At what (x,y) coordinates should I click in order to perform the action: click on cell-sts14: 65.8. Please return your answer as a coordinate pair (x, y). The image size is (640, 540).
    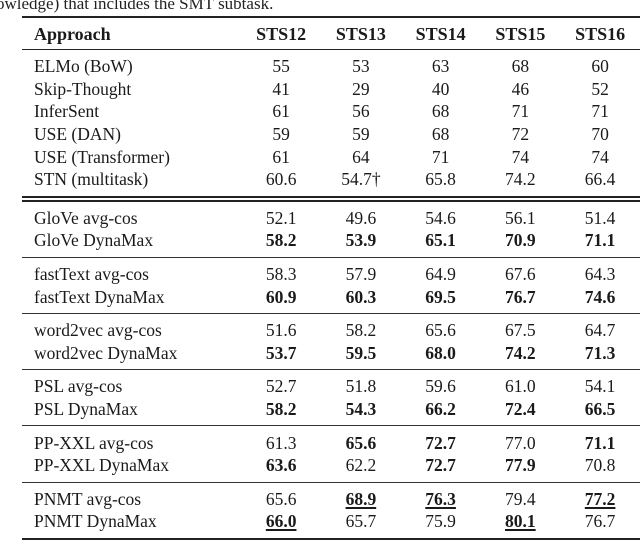
    Looking at the image, I should click on (440, 184).